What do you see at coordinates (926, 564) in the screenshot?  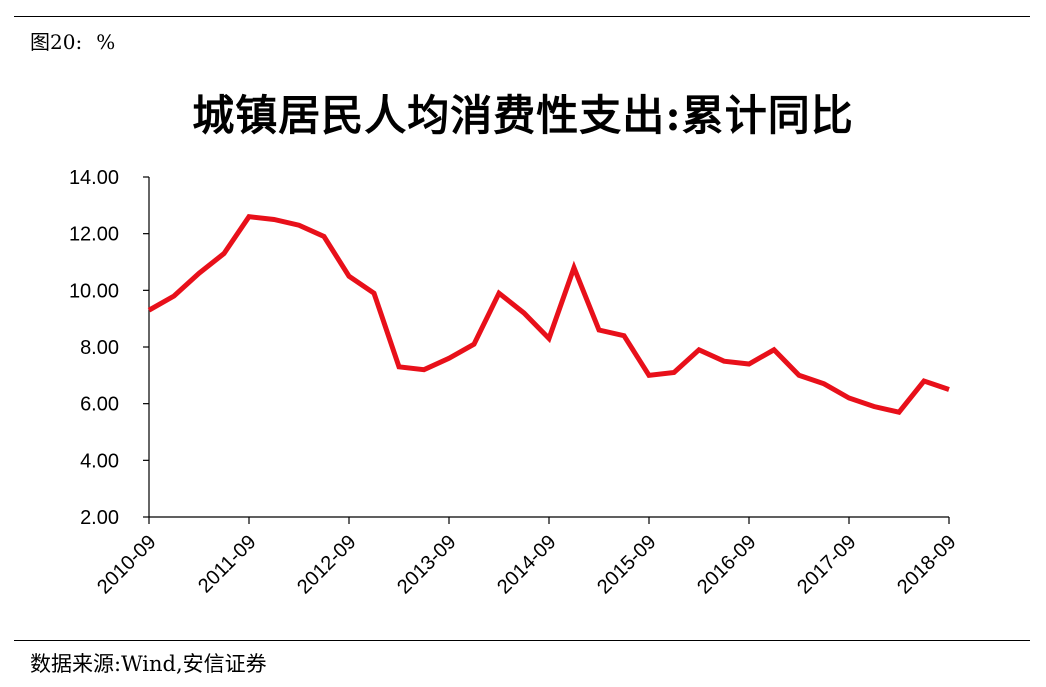 I see `x-tick-label: 2018-09` at bounding box center [926, 564].